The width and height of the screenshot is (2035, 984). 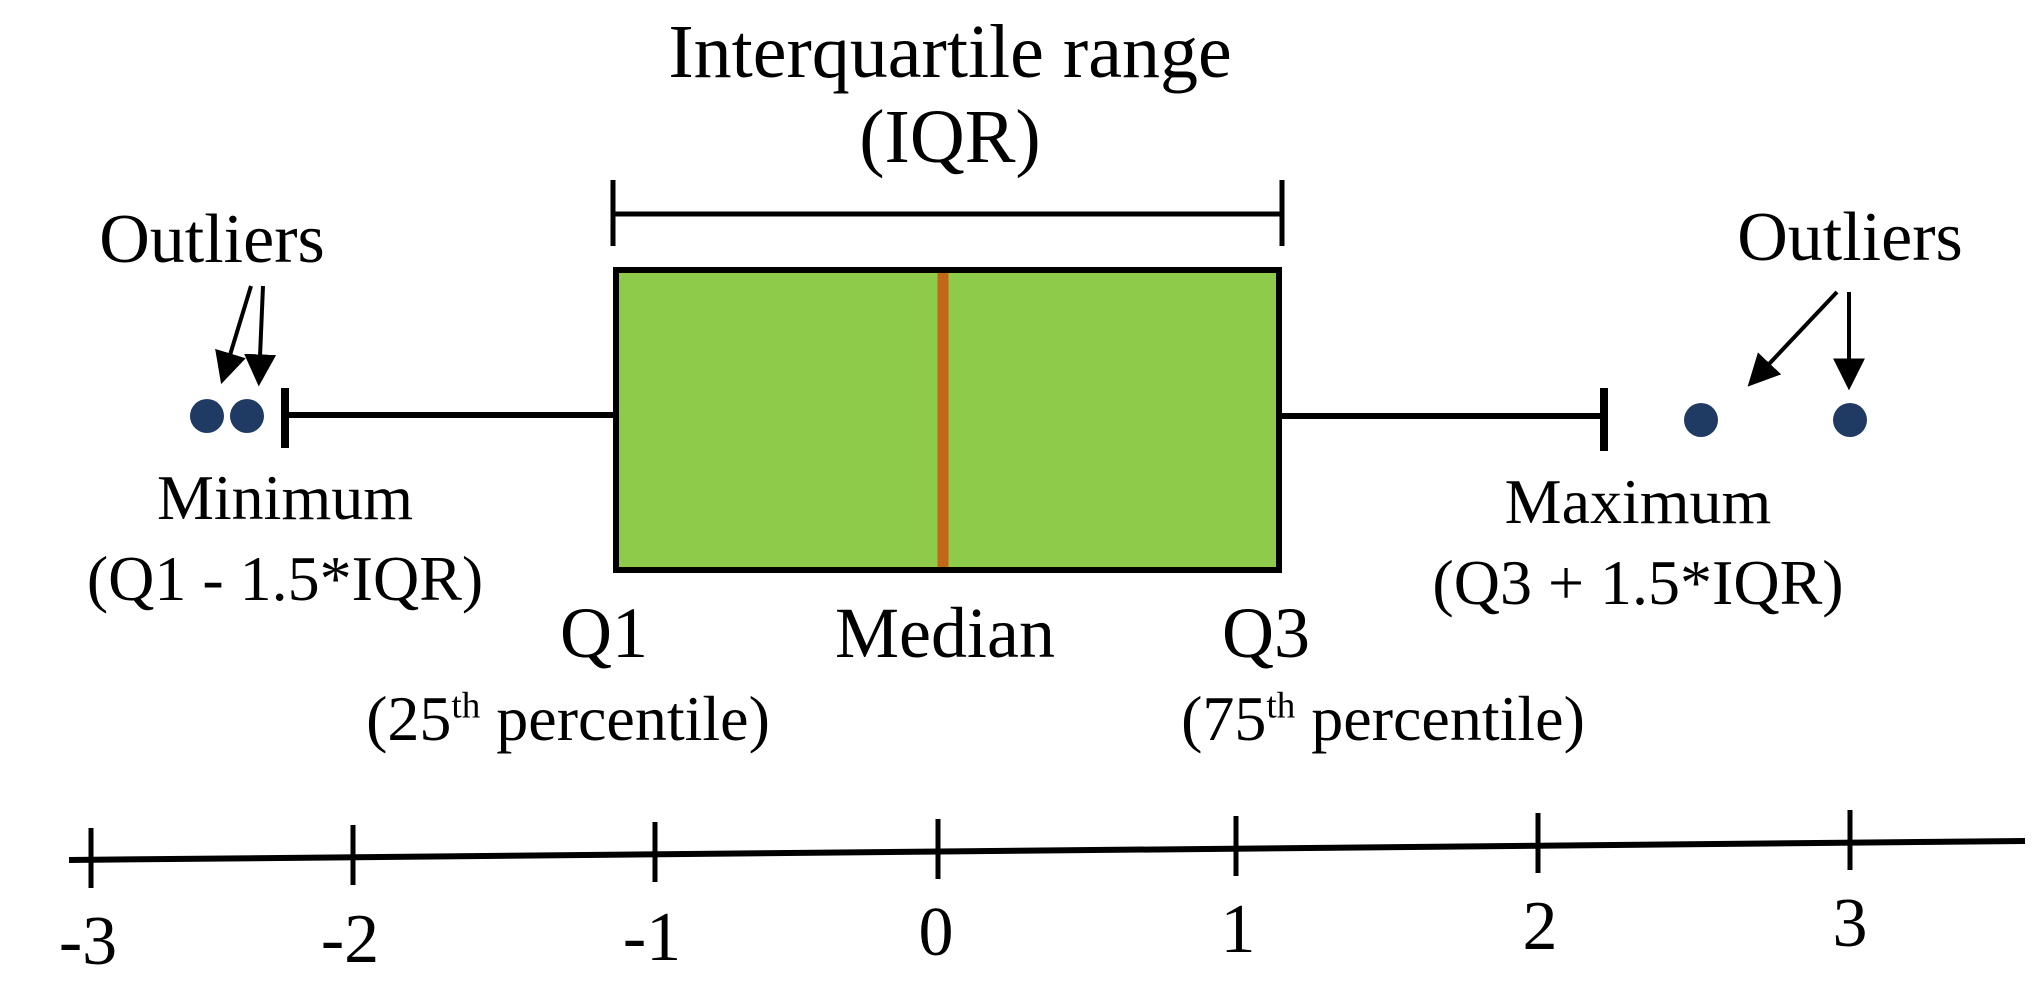 What do you see at coordinates (1850, 237) in the screenshot?
I see `outliers-label-right: Outliers` at bounding box center [1850, 237].